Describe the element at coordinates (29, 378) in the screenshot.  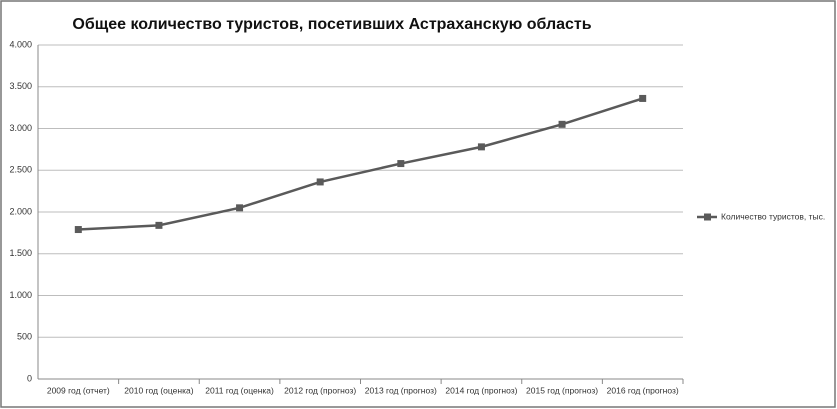
I see `y-tick-label: 0` at that location.